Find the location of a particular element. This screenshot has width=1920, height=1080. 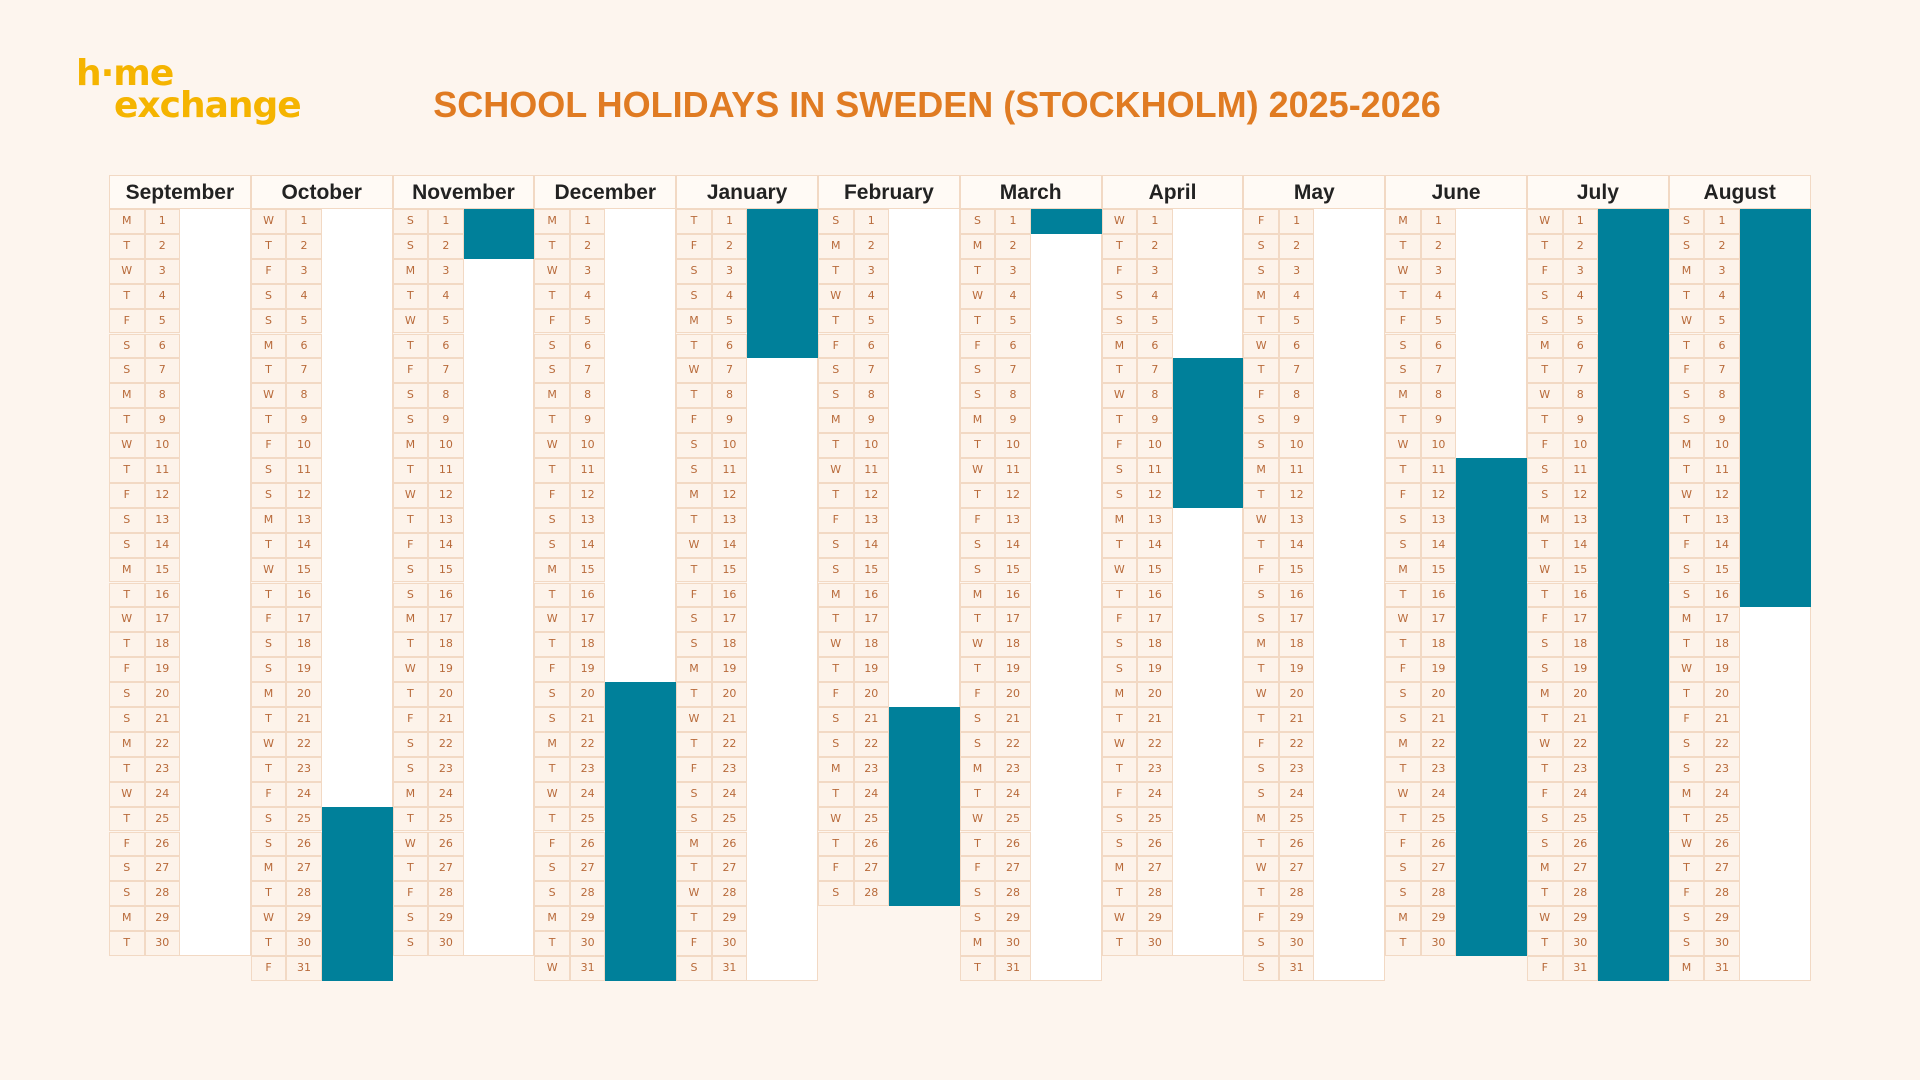

day: 12 is located at coordinates (587, 495).